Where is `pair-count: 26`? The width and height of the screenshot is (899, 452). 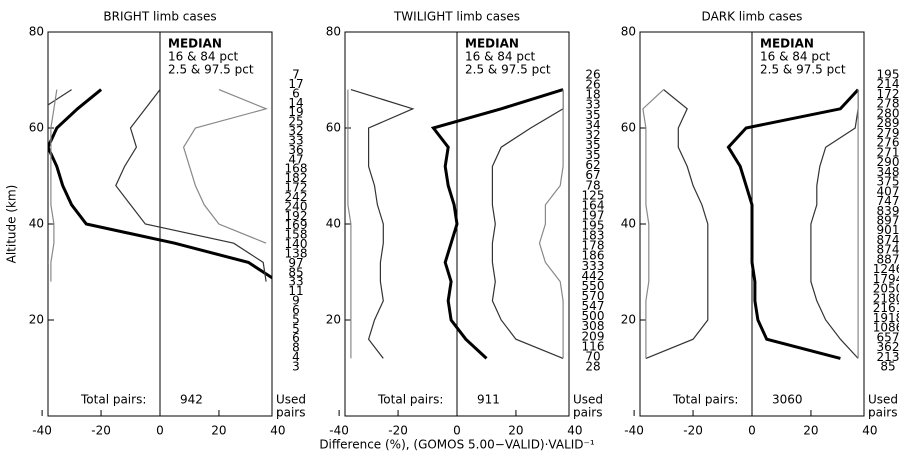 pair-count: 26 is located at coordinates (592, 85).